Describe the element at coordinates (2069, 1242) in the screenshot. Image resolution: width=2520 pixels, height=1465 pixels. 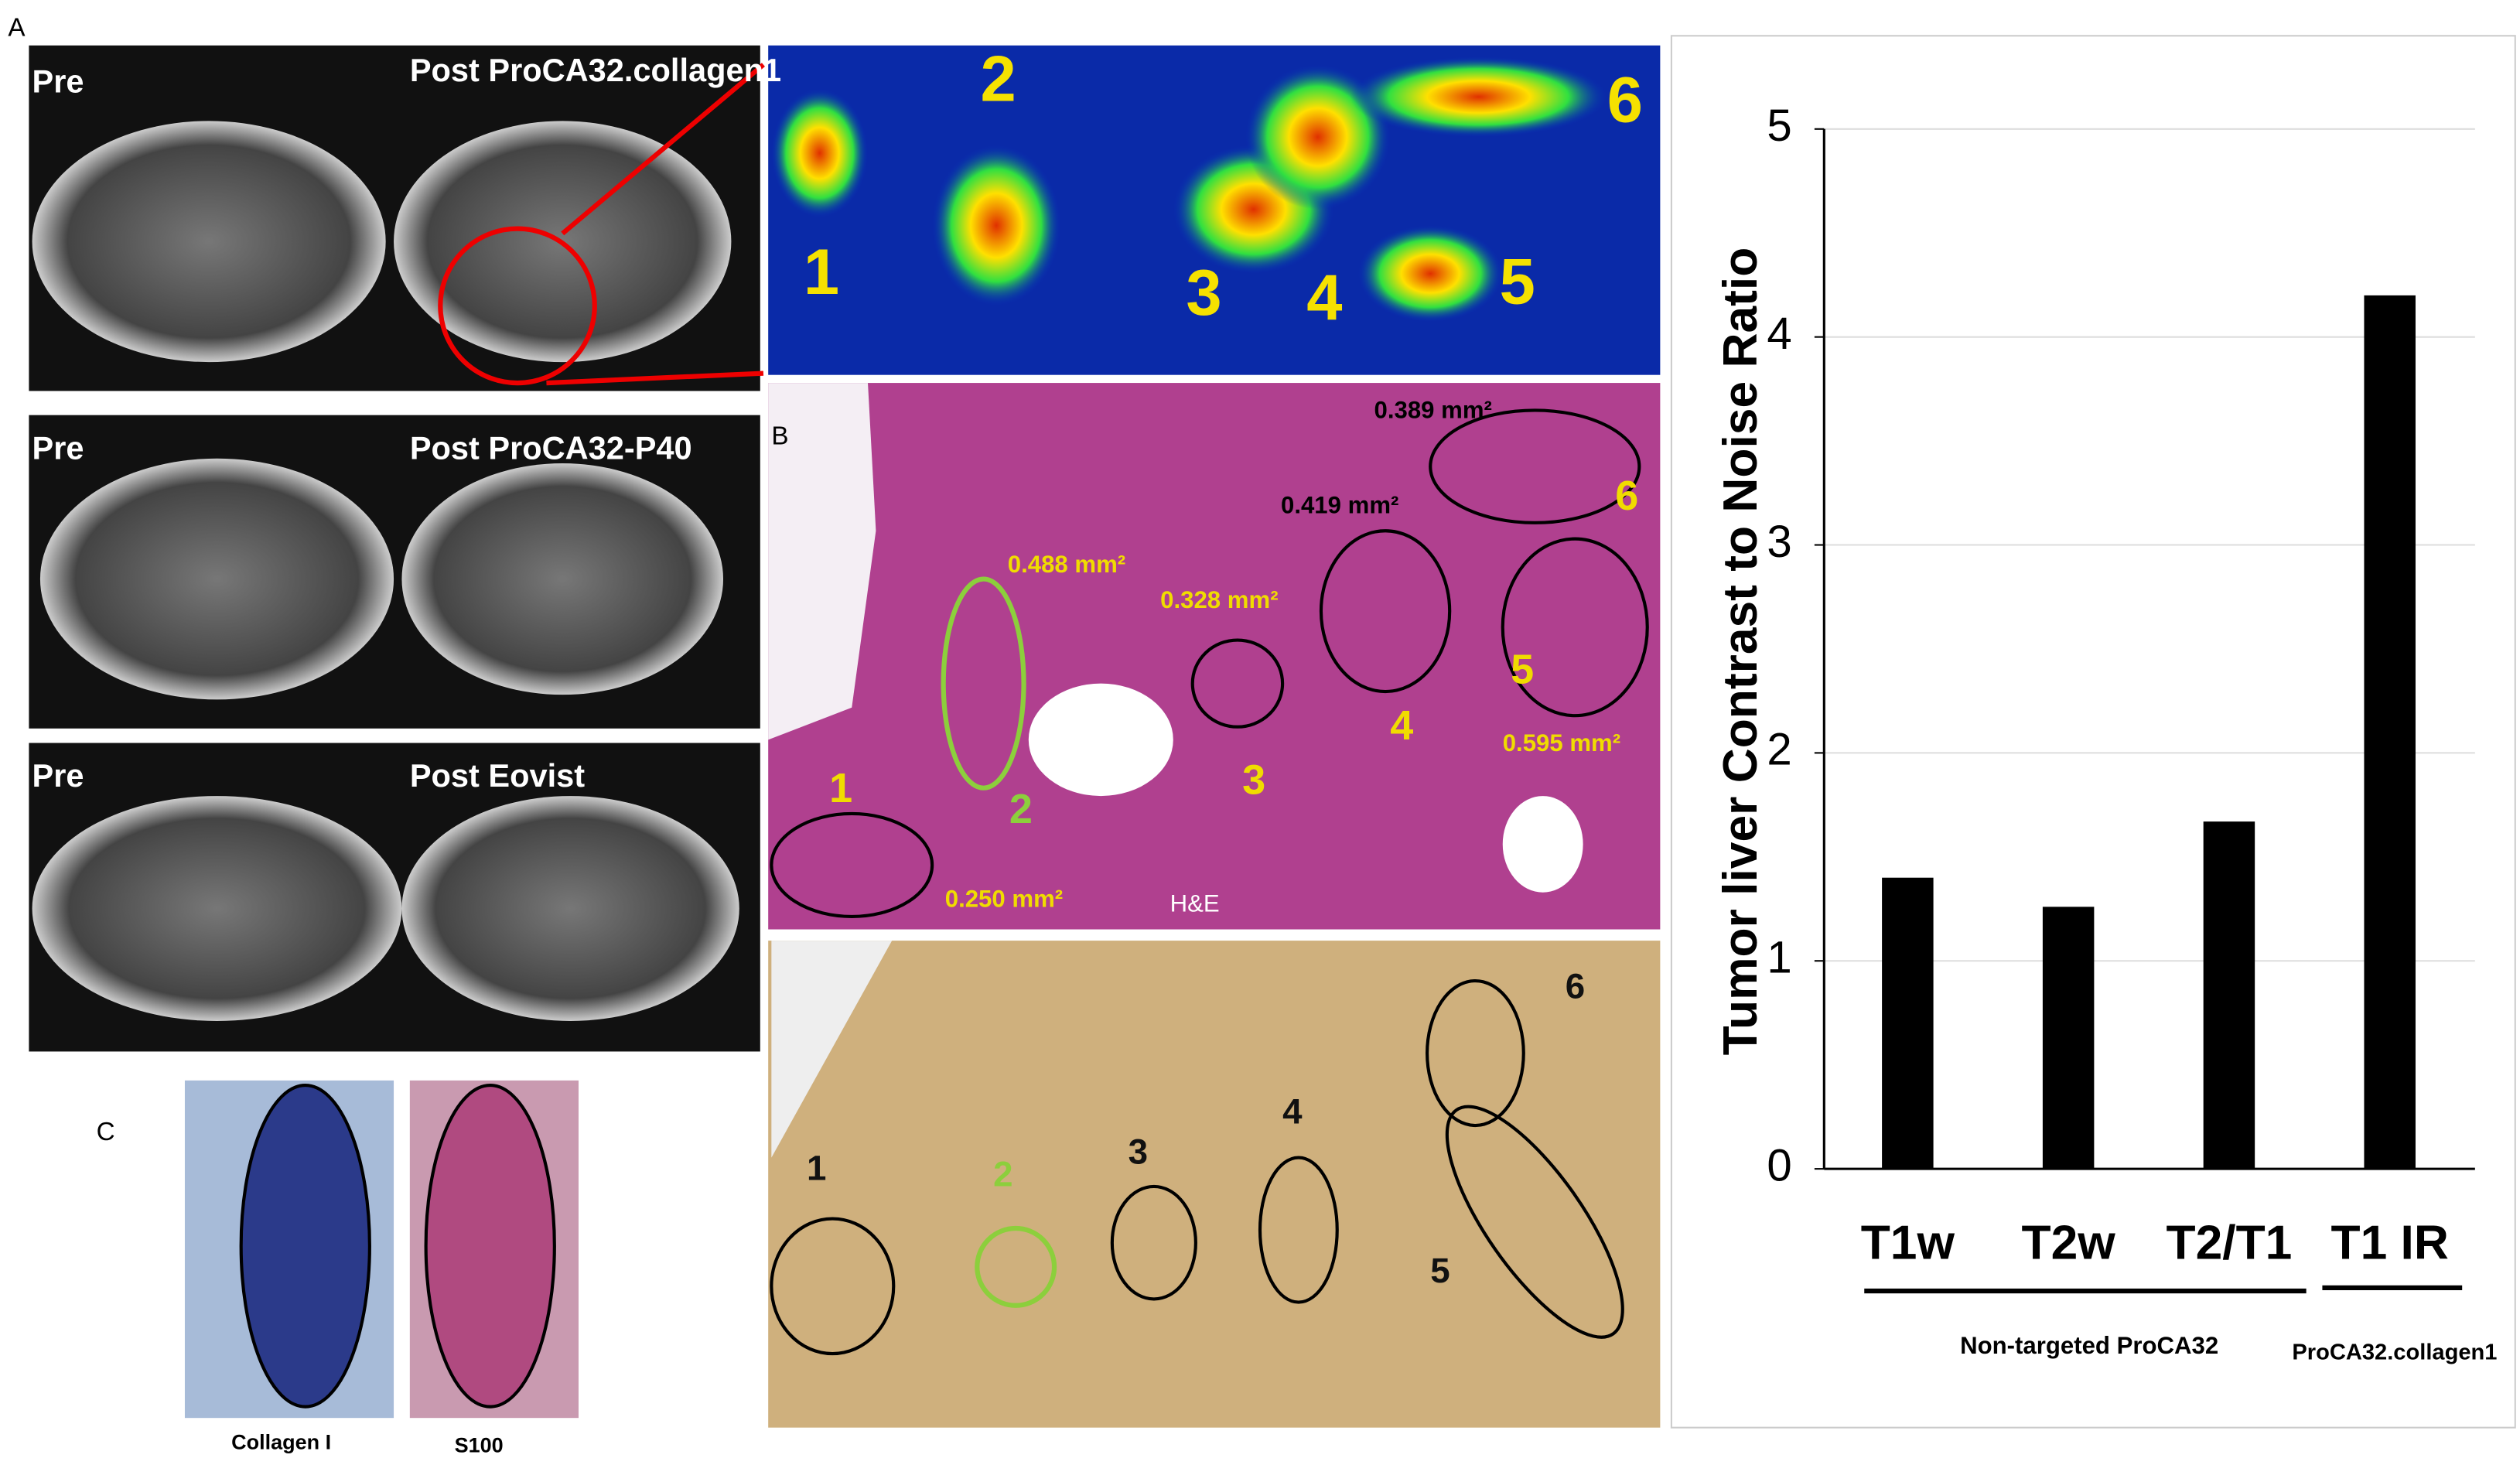
I see `x-tick-label: T2w` at that location.